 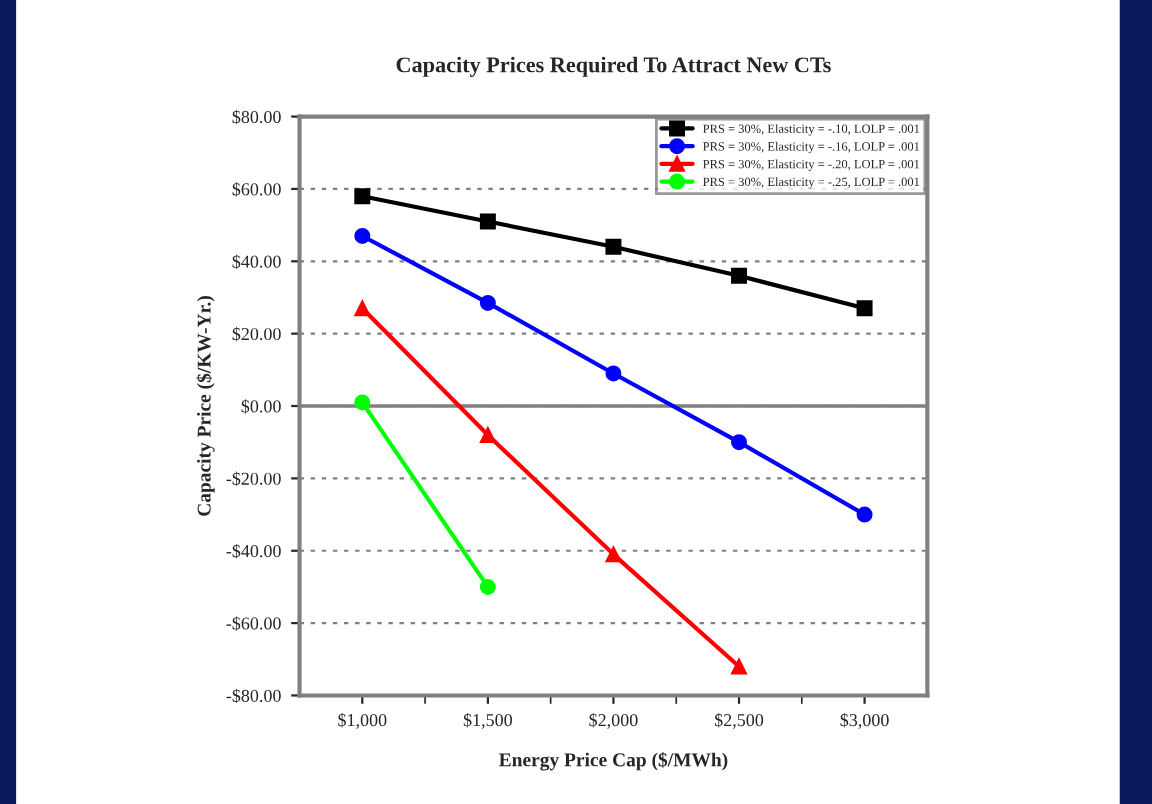 What do you see at coordinates (205, 406) in the screenshot?
I see `y-axis-title: Capacity Price ($/KW-Yr.)` at bounding box center [205, 406].